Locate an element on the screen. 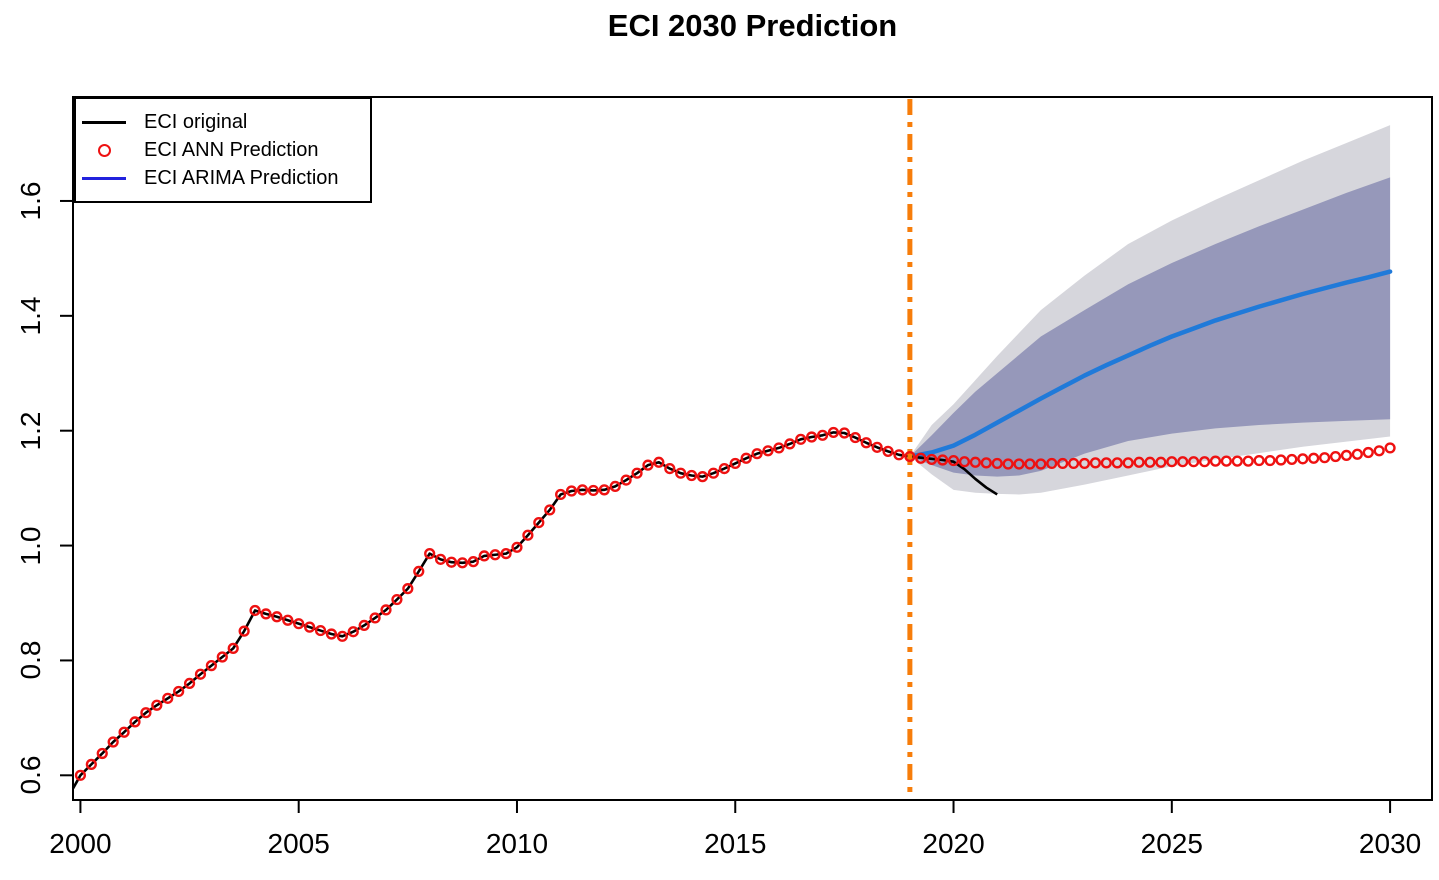 The height and width of the screenshot is (880, 1439). legend-swatch-cell is located at coordinates (104, 150).